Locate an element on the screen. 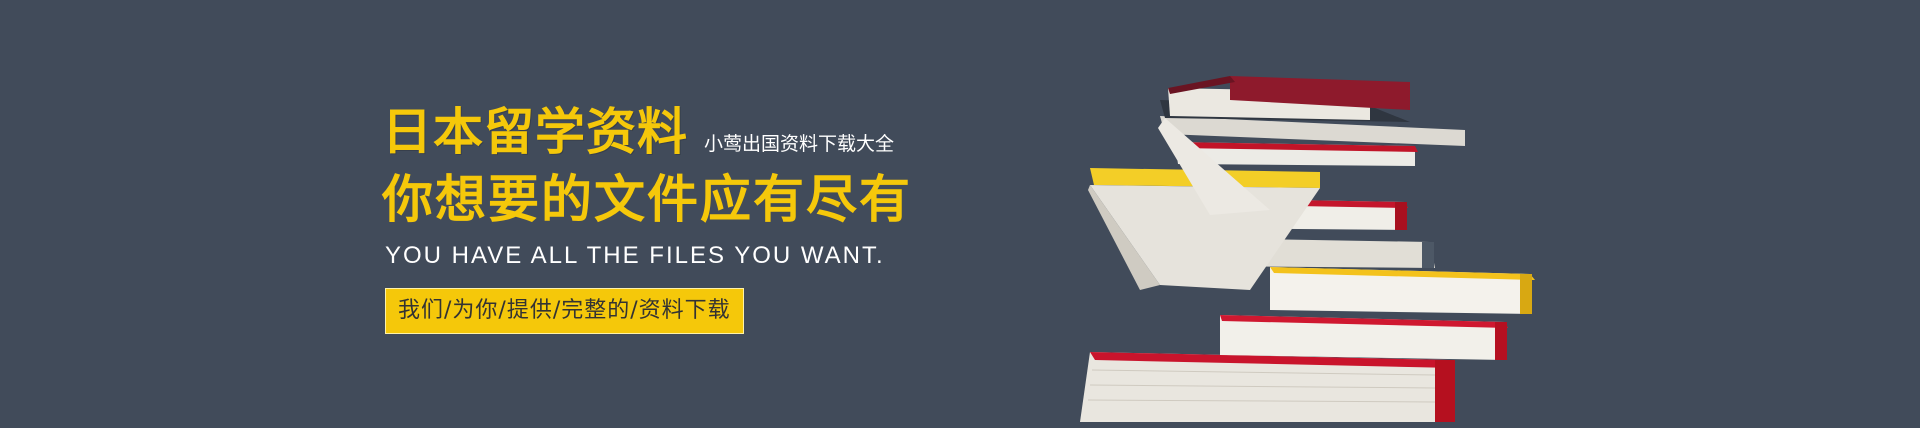 This screenshot has width=1920, height=428. book-bottom is located at coordinates (1267, 387).